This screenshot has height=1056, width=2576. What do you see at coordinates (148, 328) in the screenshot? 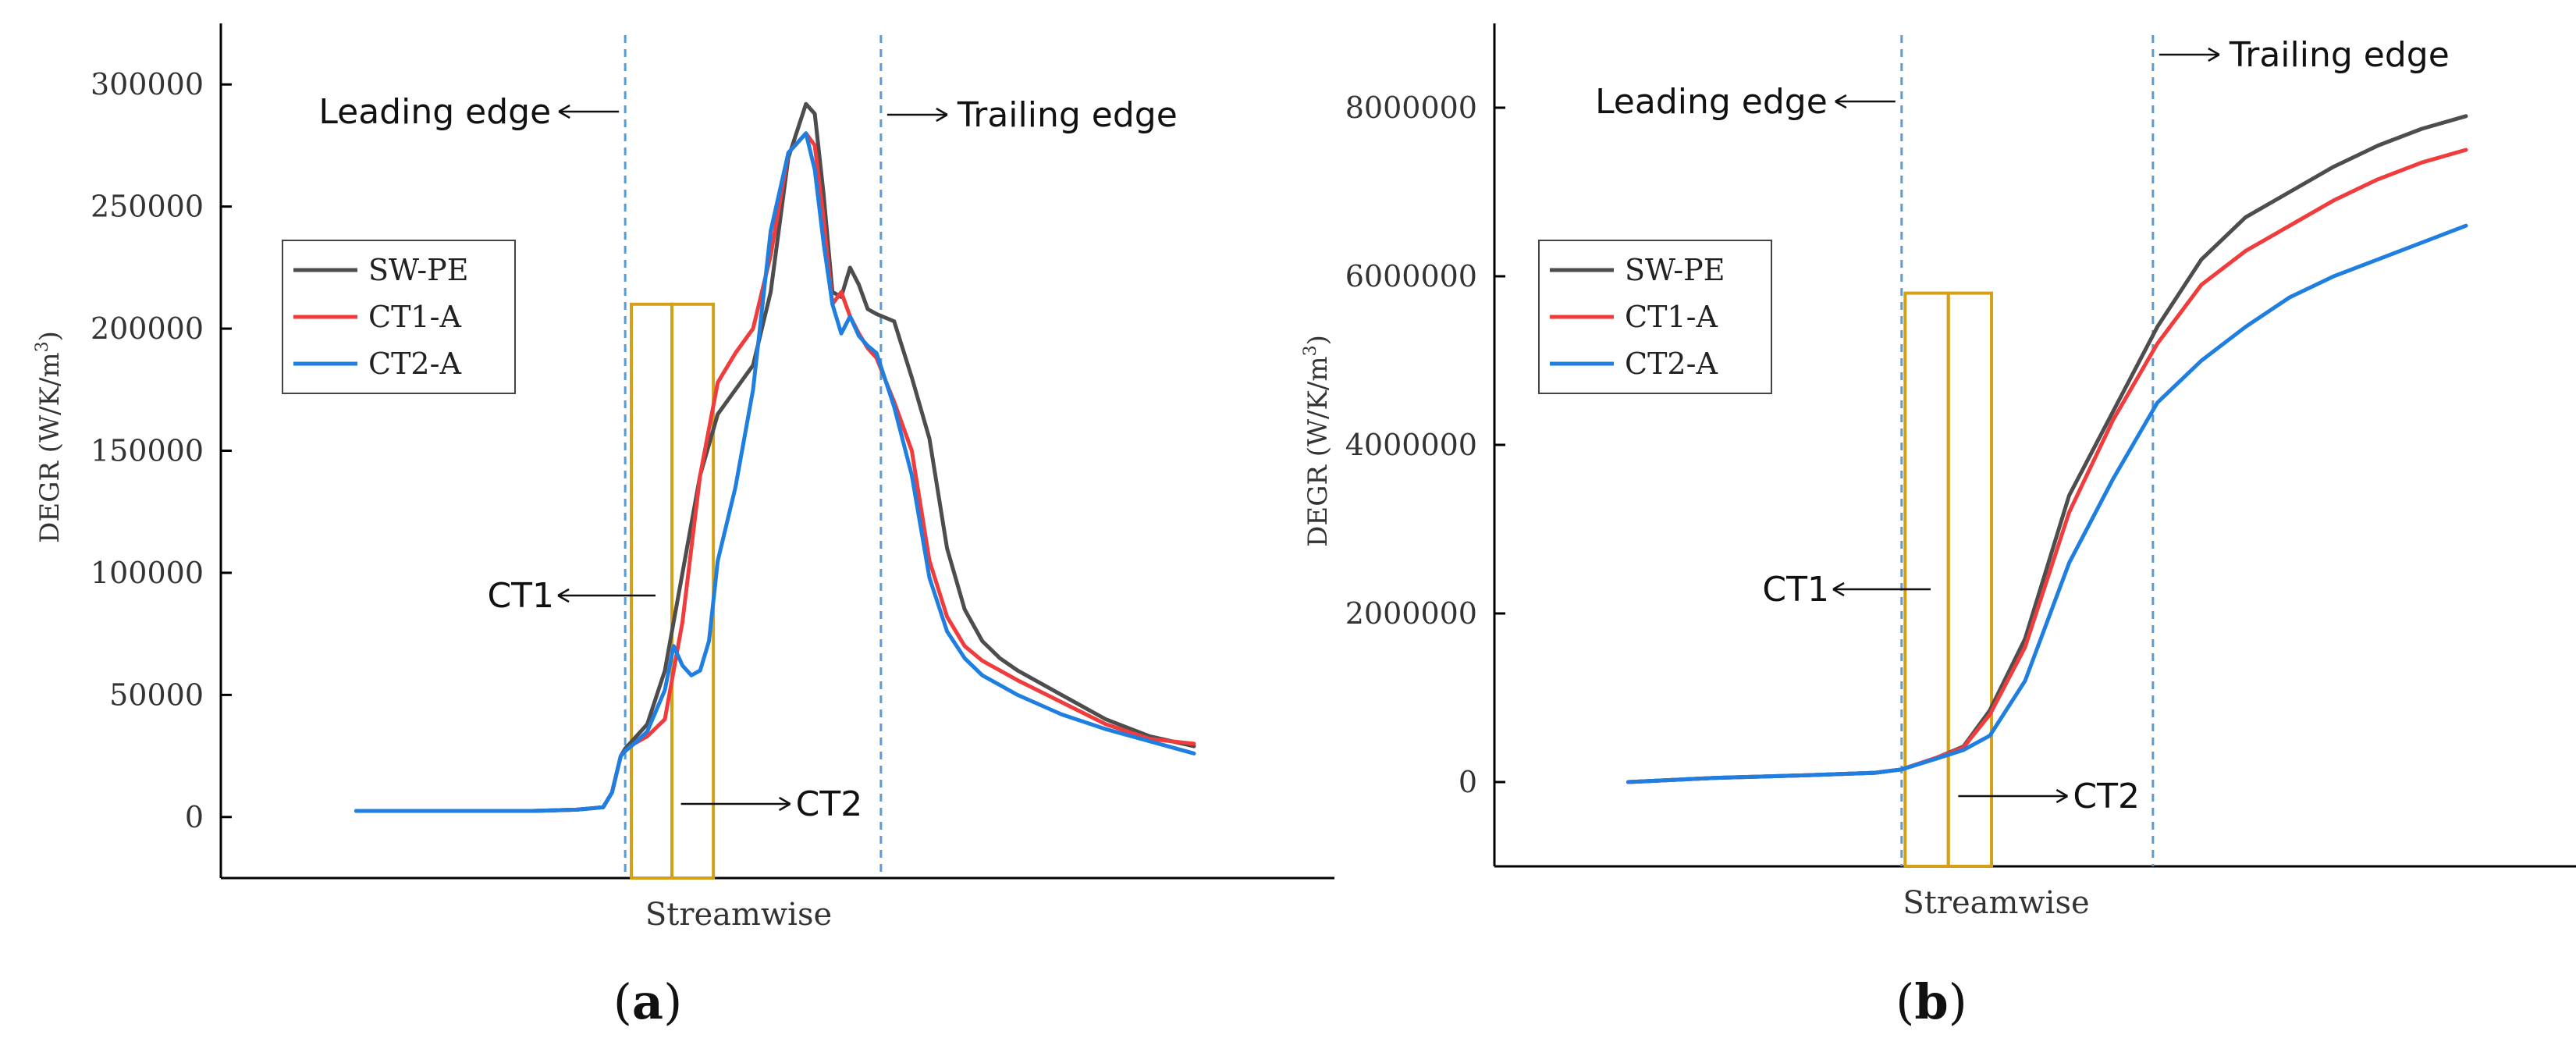
I see `y-tick-label: 200000` at bounding box center [148, 328].